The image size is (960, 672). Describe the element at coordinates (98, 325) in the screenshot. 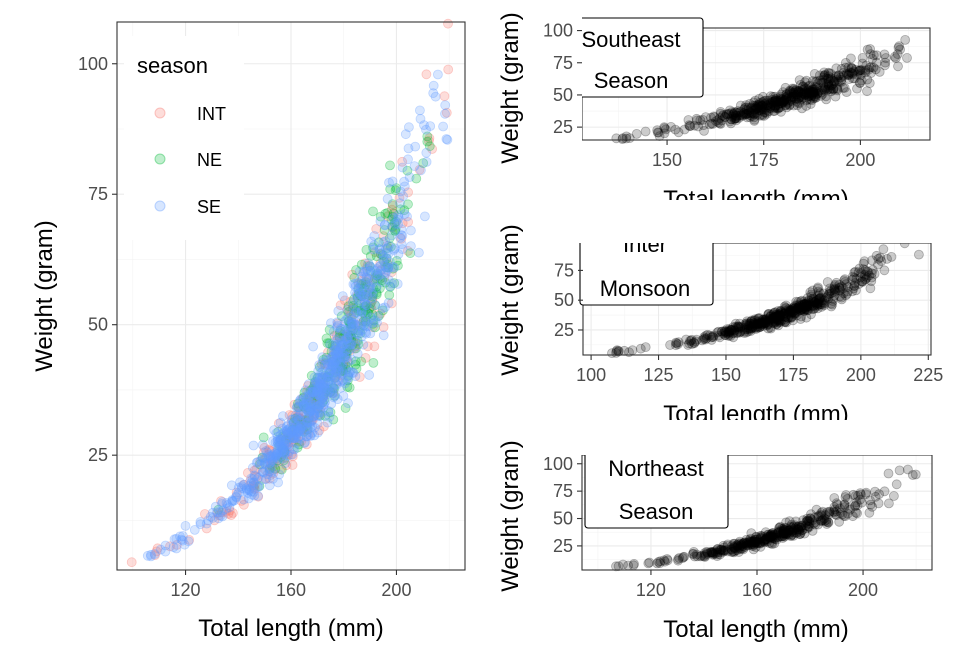

I see `y-tick-label: 50` at that location.